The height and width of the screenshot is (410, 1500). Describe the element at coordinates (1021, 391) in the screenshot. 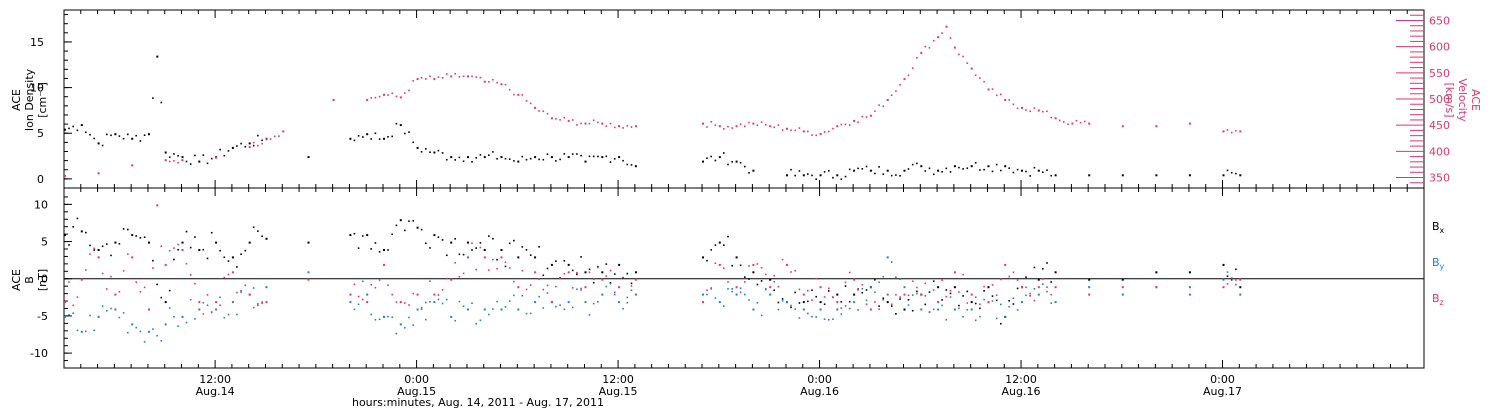

I see `x-tick-date: Aug.16` at that location.